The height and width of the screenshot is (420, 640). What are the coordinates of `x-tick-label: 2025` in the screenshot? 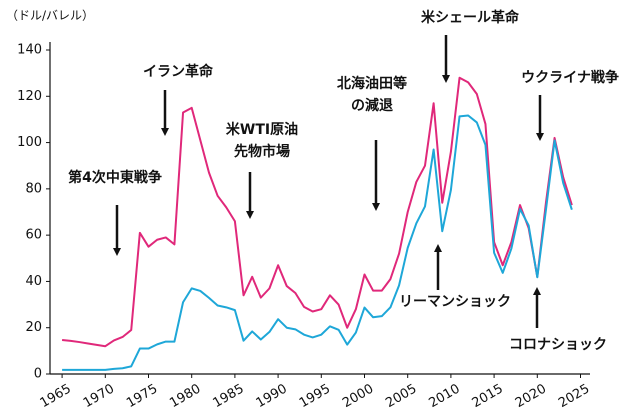 It's located at (574, 397).